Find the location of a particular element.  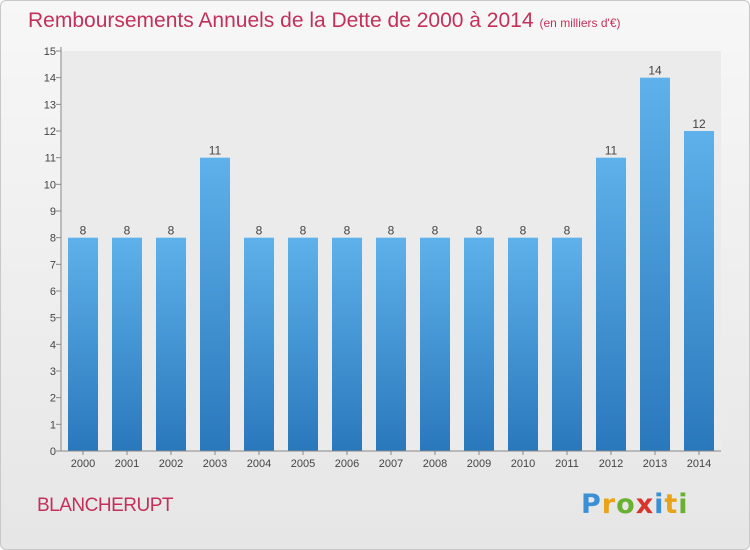

x-tick-label: 2001 is located at coordinates (127, 464).